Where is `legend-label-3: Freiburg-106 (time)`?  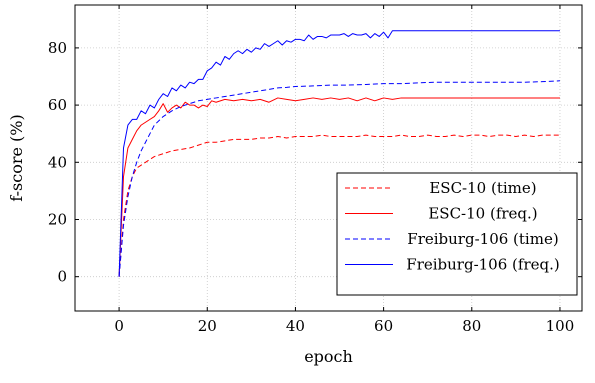
legend-label-3: Freiburg-106 (time) is located at coordinates (482, 239).